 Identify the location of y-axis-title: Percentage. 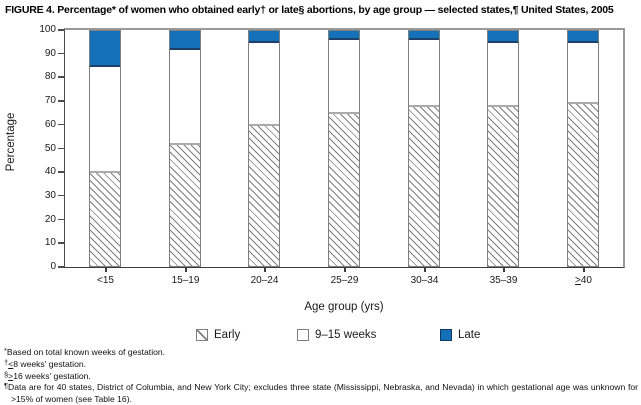
(11, 142).